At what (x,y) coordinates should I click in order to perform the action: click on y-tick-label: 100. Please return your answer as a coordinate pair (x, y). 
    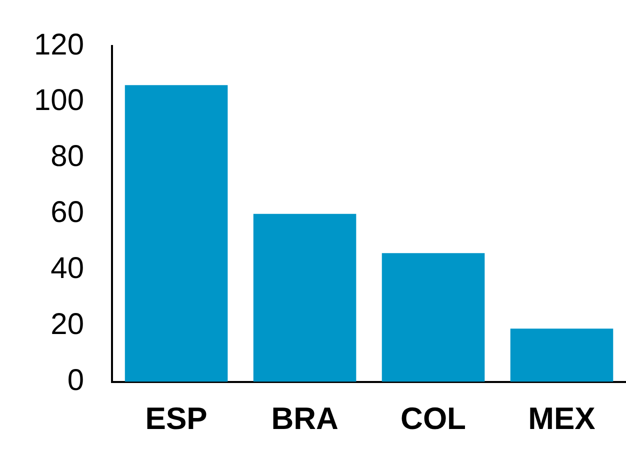
    Looking at the image, I should click on (59, 101).